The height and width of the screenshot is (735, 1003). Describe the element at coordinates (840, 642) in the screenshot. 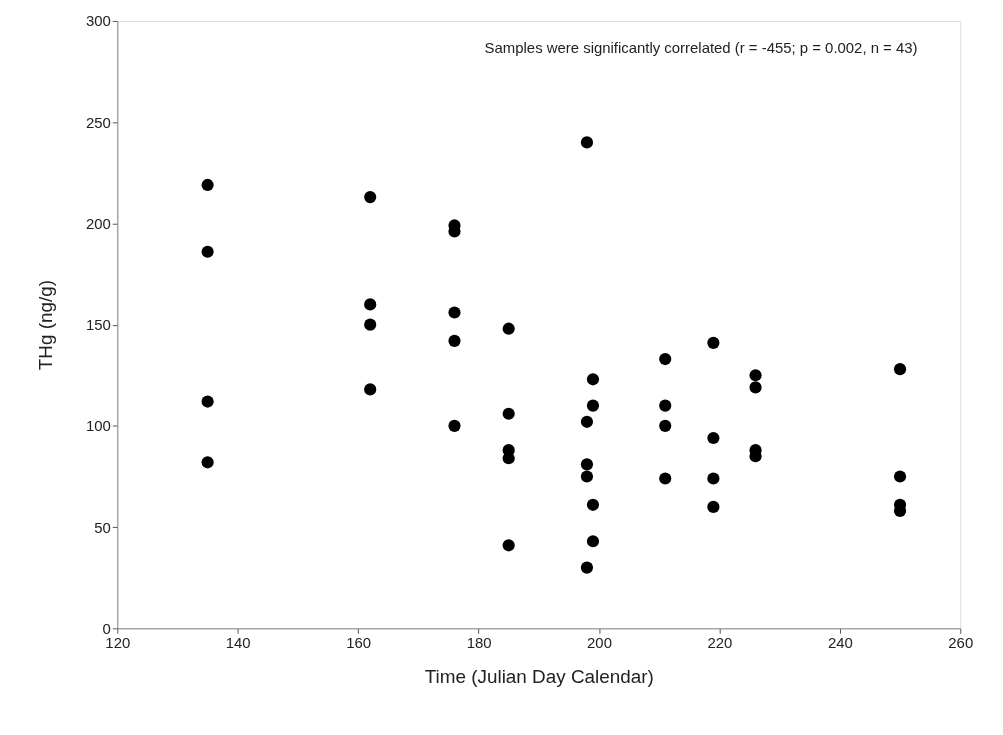

I see `x-tick-label: 240` at that location.